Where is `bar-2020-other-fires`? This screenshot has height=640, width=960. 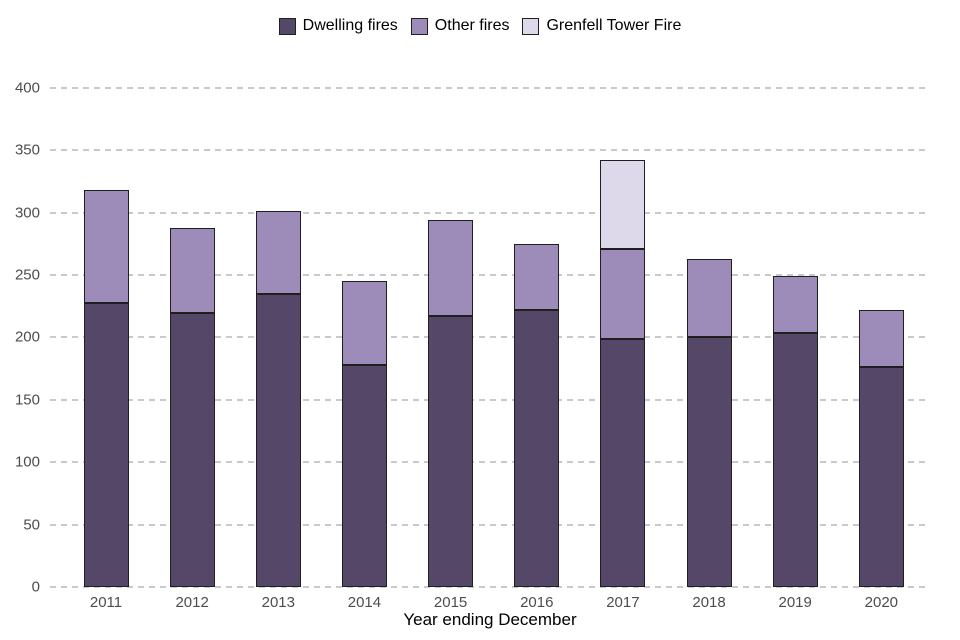 bar-2020-other-fires is located at coordinates (881, 339).